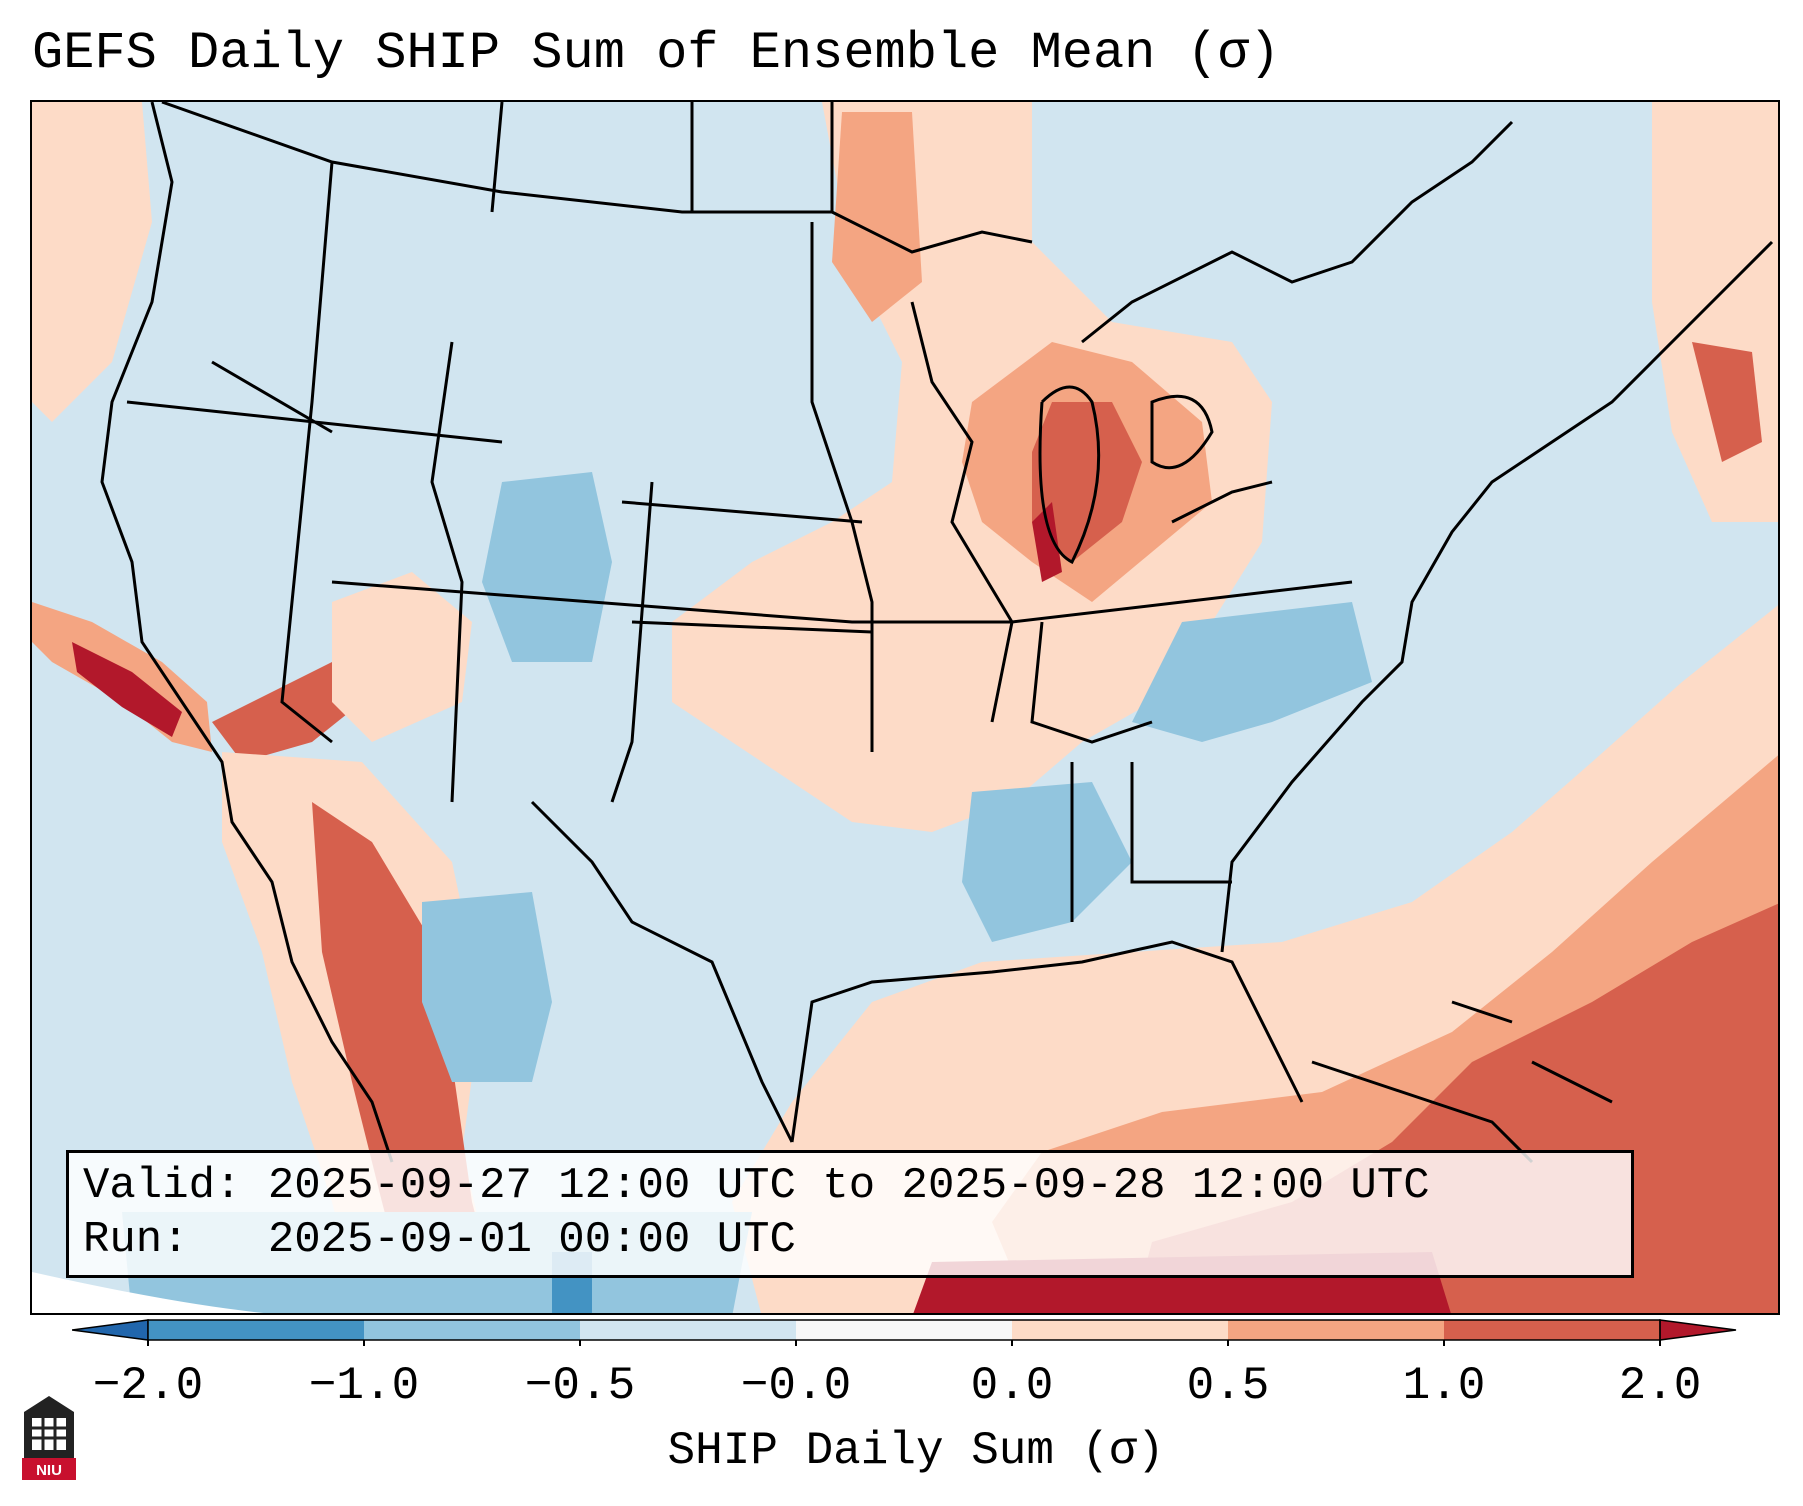 The width and height of the screenshot is (1803, 1506). Describe the element at coordinates (531, 1240) in the screenshot. I see `run-value: 2025-09-01 00:00 UTC` at that location.